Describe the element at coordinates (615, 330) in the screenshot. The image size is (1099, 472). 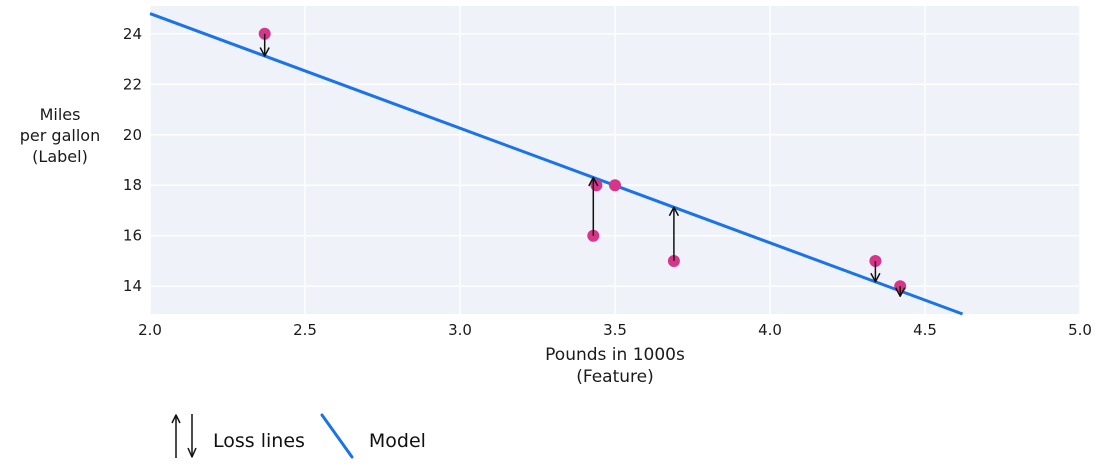
I see `x-tick-label: 3.5` at that location.